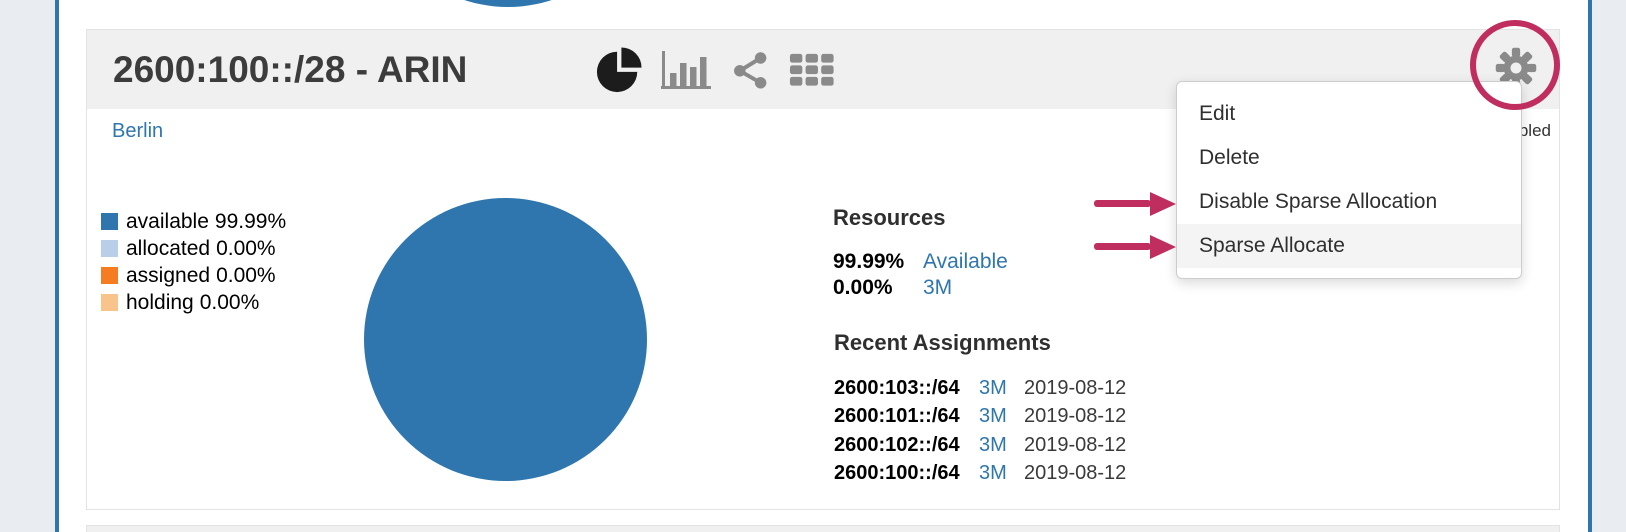 The height and width of the screenshot is (532, 1626). What do you see at coordinates (109, 302) in the screenshot?
I see `legend-swatch-holding` at bounding box center [109, 302].